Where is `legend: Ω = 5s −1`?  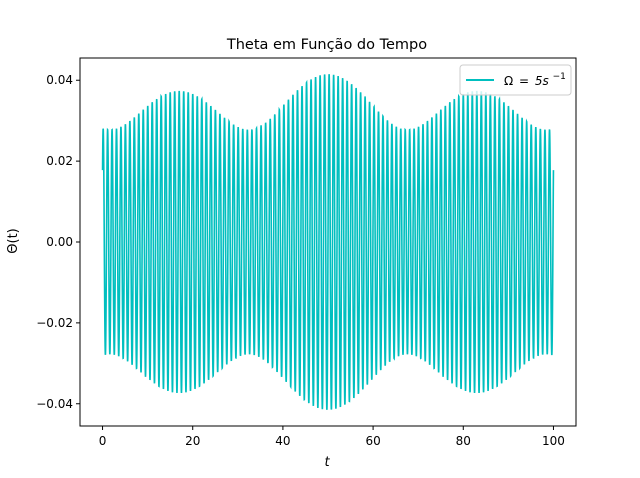
legend: Ω = 5s −1 is located at coordinates (515, 80).